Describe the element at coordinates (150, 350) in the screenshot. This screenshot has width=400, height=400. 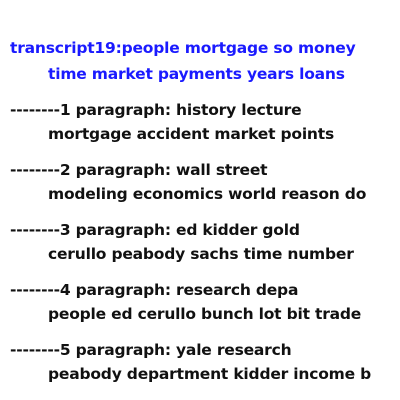
I see `paragraph-5-heading: --------5 paragraph: yale research` at that location.